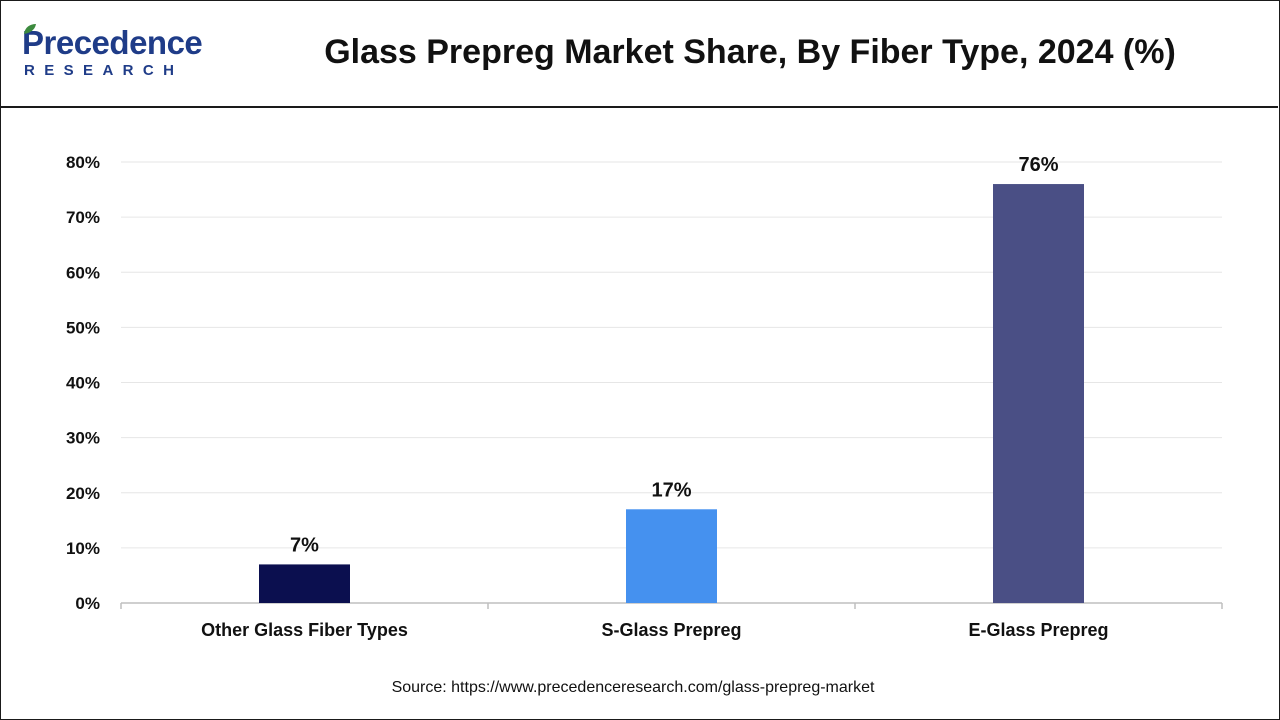  Describe the element at coordinates (83, 548) in the screenshot. I see `y-tick-label: 10%` at that location.